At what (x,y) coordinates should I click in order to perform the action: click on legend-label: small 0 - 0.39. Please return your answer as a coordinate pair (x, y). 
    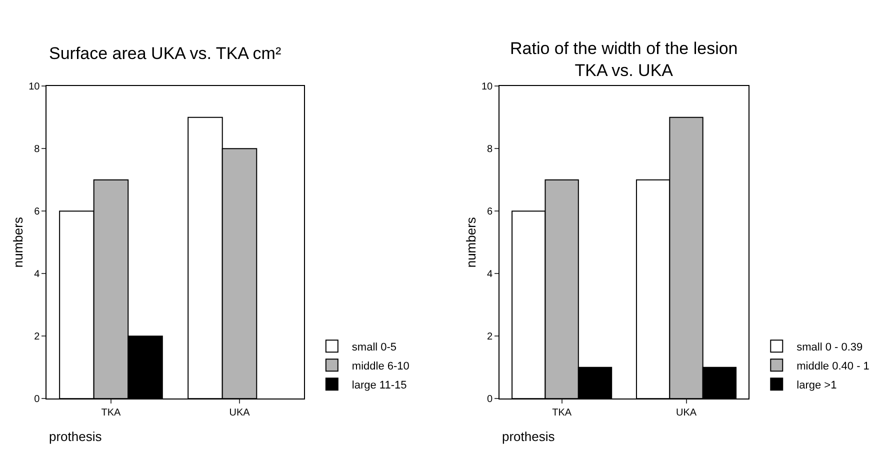
    Looking at the image, I should click on (829, 347).